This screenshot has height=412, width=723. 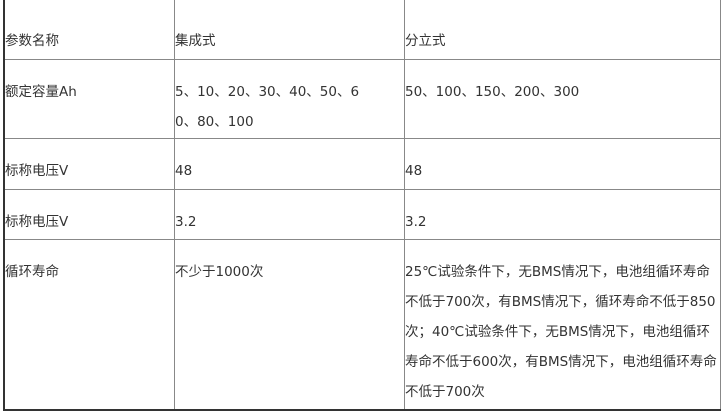 I want to click on table-row: 标称电压V 3.2 3.2, so click(x=362, y=214).